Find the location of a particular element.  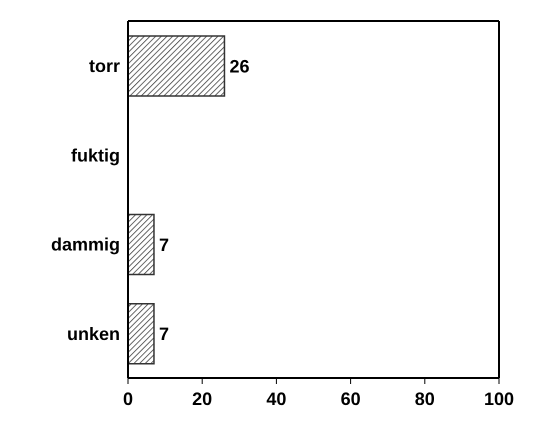

x-tick-label: 100 is located at coordinates (499, 398).